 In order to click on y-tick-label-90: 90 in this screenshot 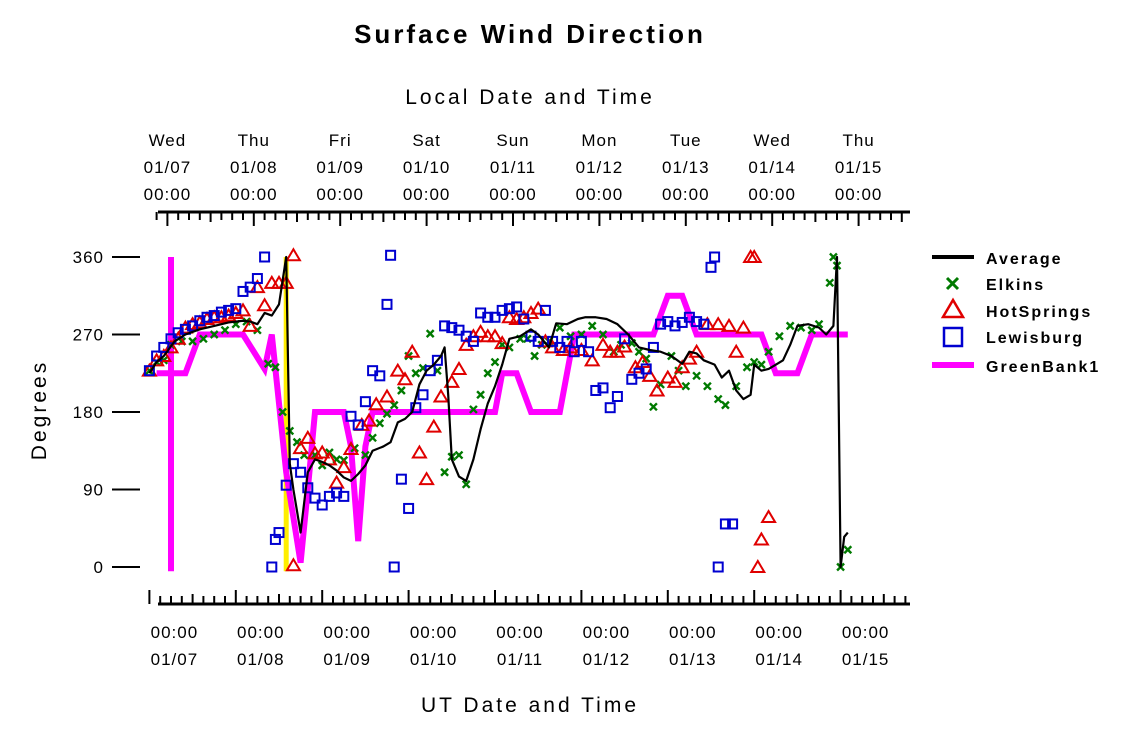, I will do `click(93, 490)`.